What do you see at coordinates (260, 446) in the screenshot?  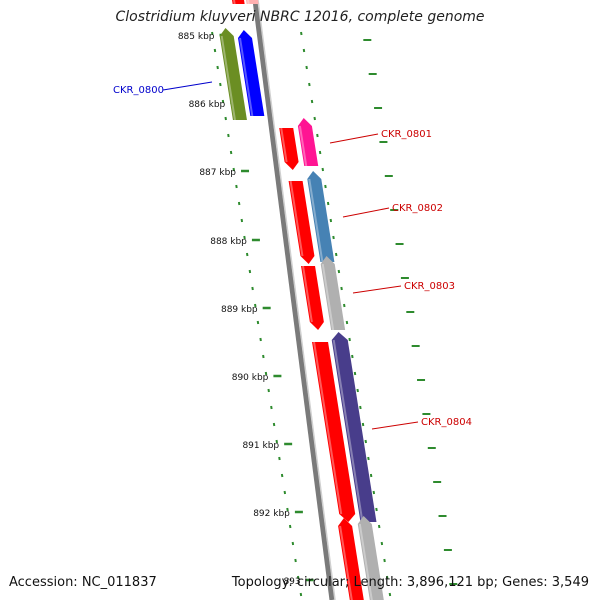 I see `kbp-tick-label: 891 kbp` at bounding box center [260, 446].